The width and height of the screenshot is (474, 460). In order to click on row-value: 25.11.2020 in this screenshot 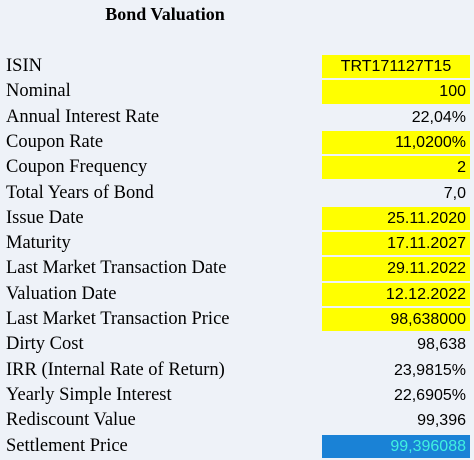, I will do `click(396, 218)`.